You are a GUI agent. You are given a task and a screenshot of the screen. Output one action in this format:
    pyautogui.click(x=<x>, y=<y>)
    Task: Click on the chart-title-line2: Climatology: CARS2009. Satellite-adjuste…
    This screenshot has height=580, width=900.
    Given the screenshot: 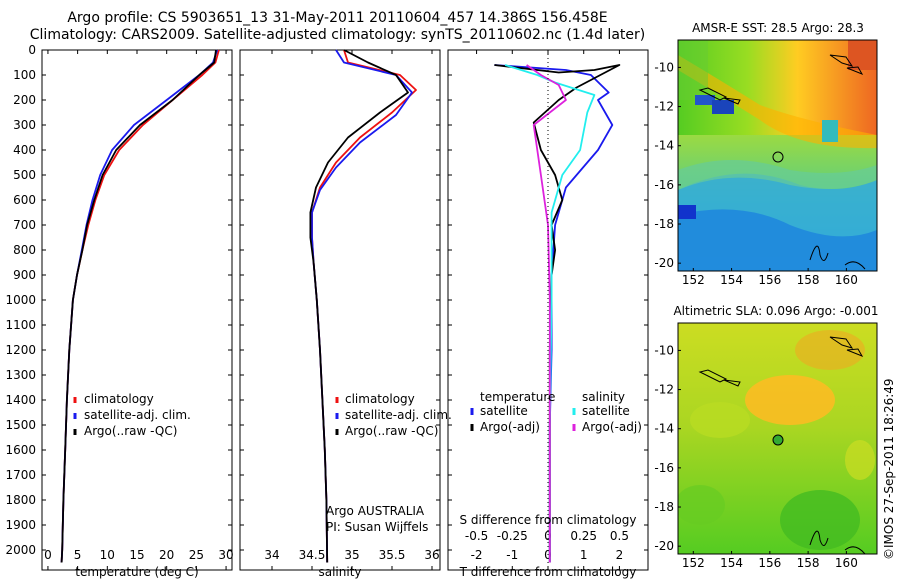 What is the action you would take?
    pyautogui.click(x=337, y=35)
    